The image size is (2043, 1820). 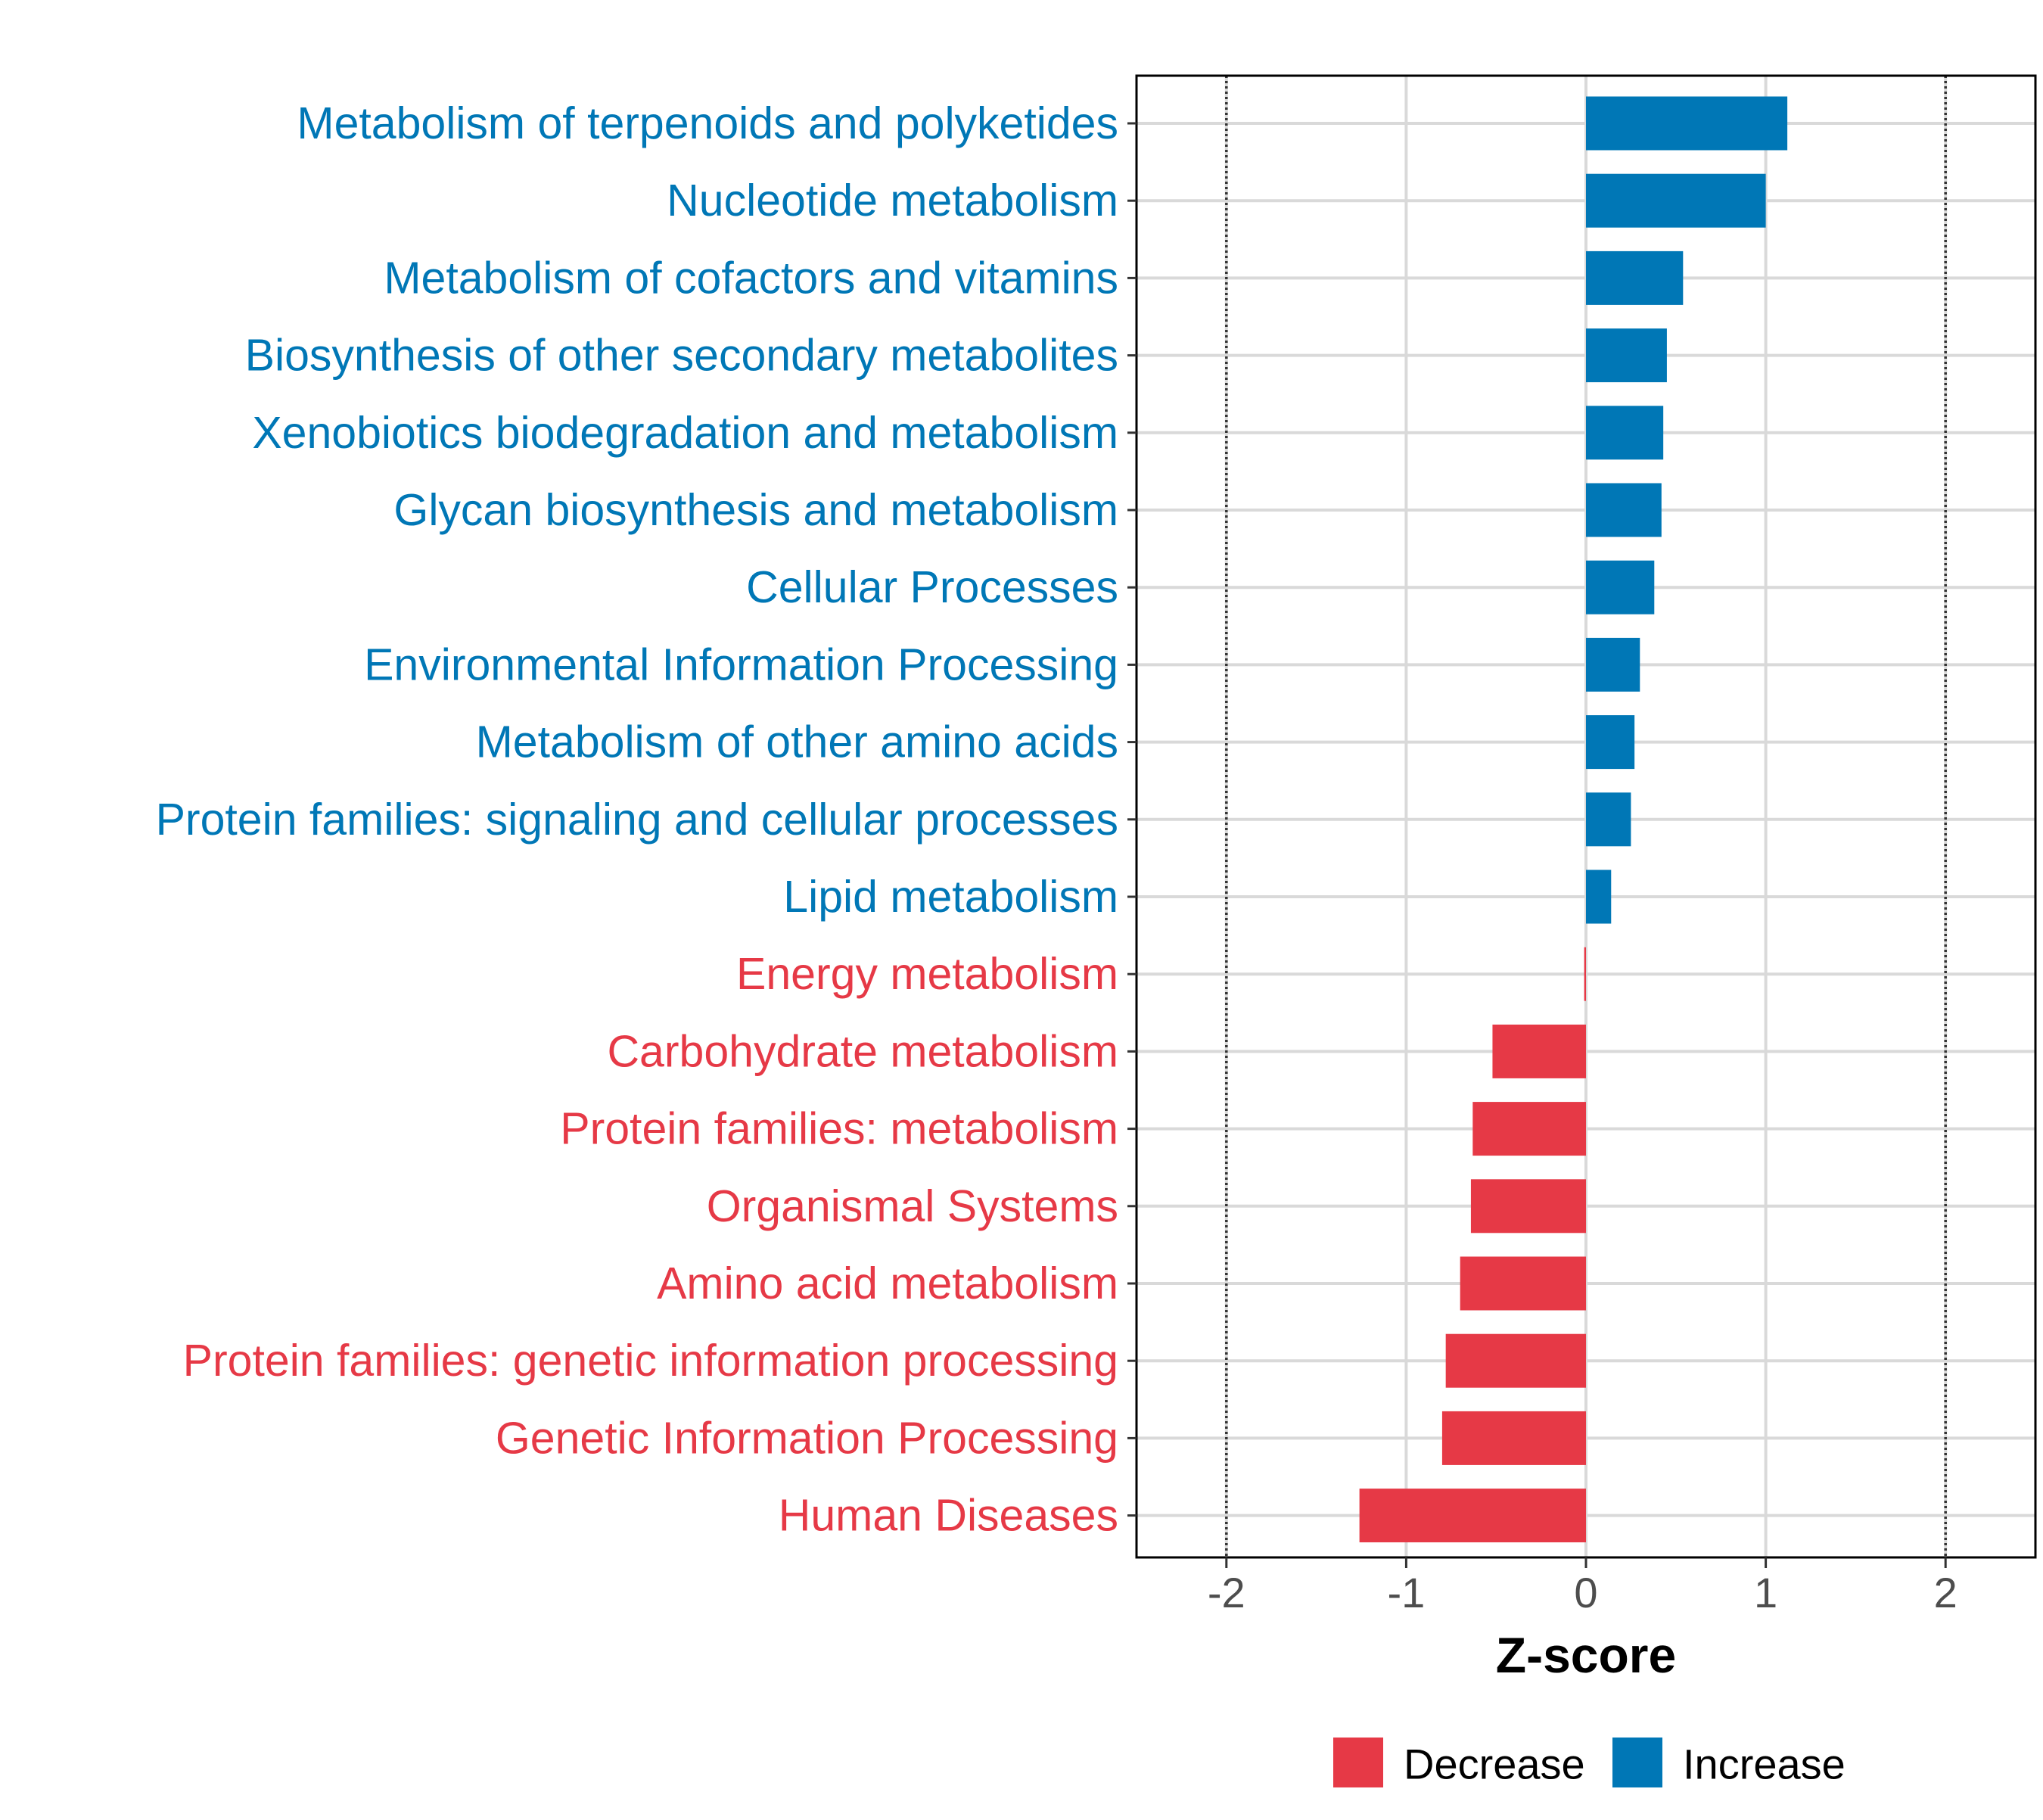 I want to click on y-tick-label-6: Glycan biosynthesis and metabolism, so click(x=756, y=510).